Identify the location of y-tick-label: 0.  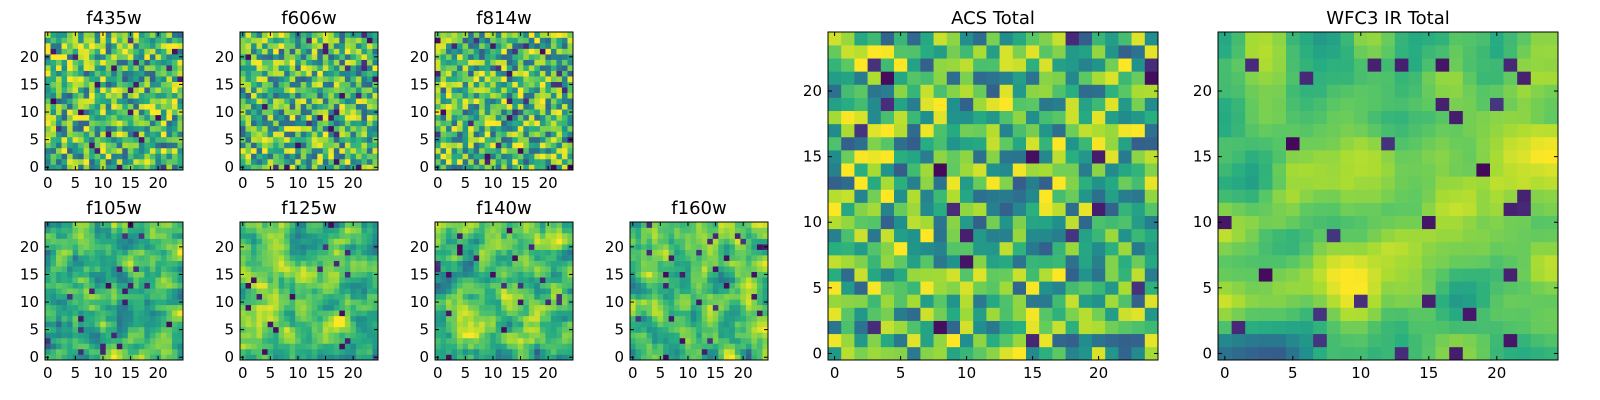
(619, 357).